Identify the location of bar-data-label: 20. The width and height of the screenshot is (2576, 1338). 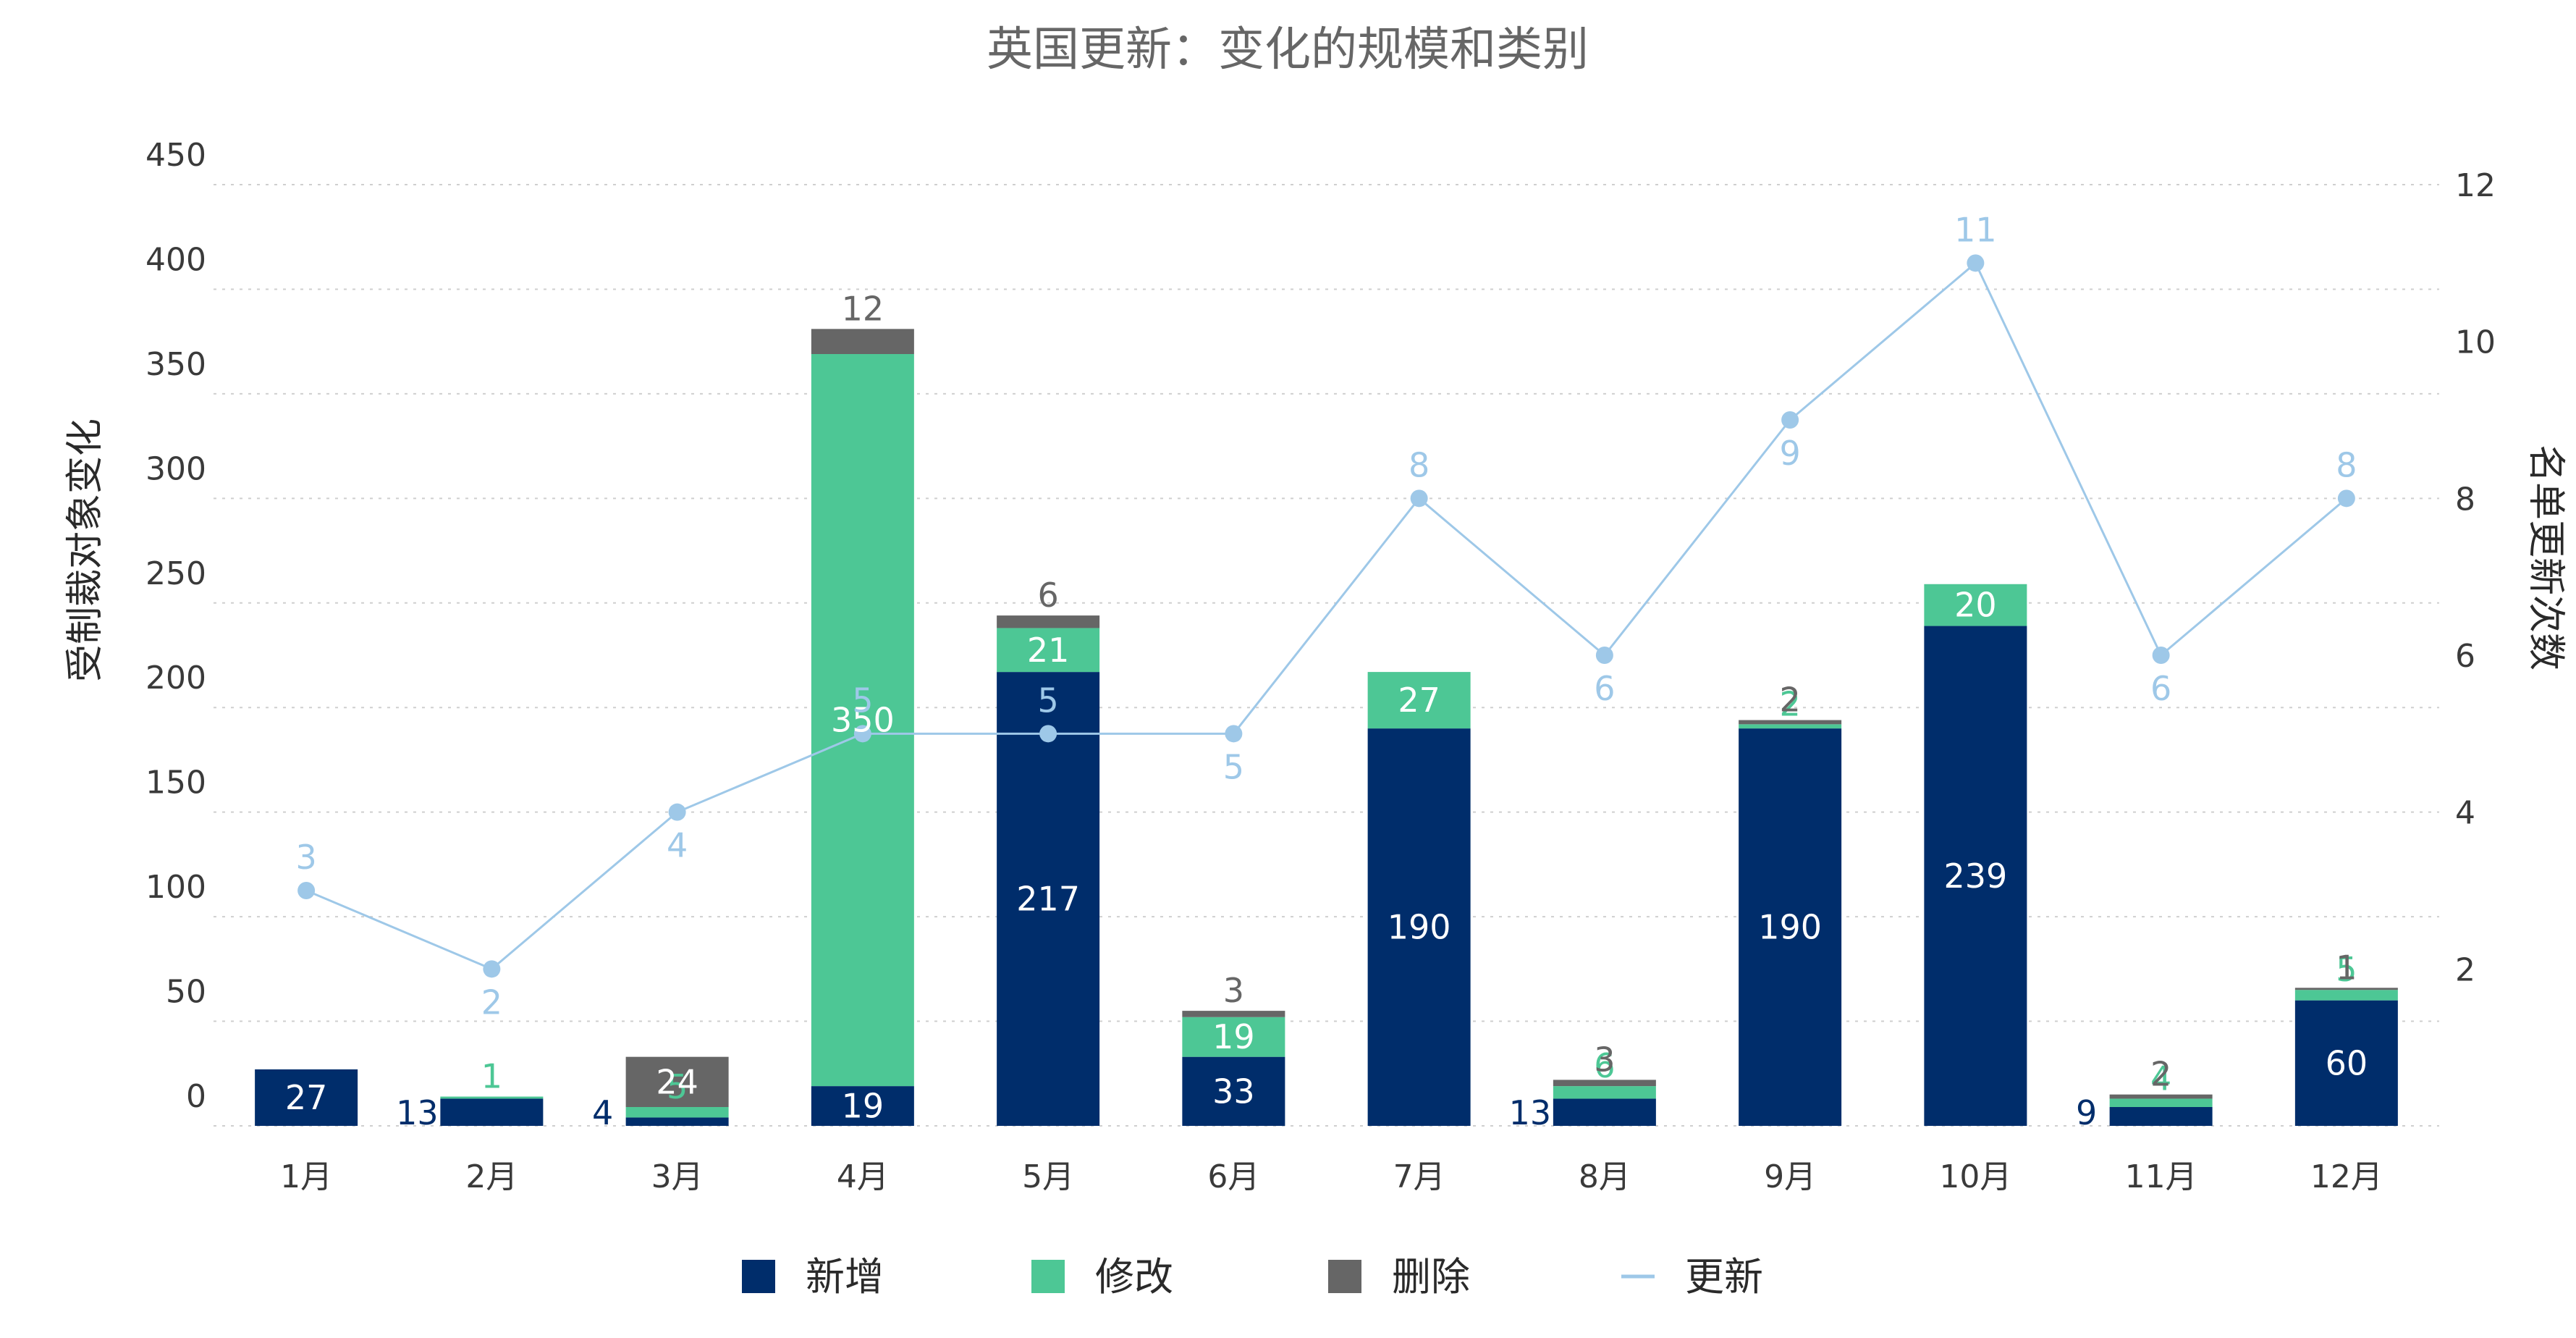
(1976, 605).